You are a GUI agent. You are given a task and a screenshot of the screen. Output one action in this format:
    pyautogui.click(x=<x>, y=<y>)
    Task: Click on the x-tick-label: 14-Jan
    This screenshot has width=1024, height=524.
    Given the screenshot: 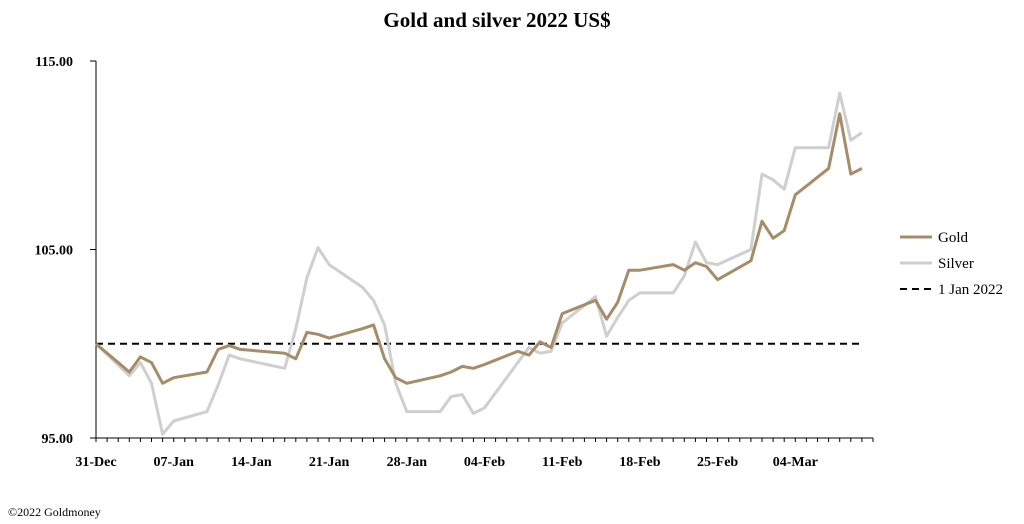 What is the action you would take?
    pyautogui.click(x=251, y=462)
    